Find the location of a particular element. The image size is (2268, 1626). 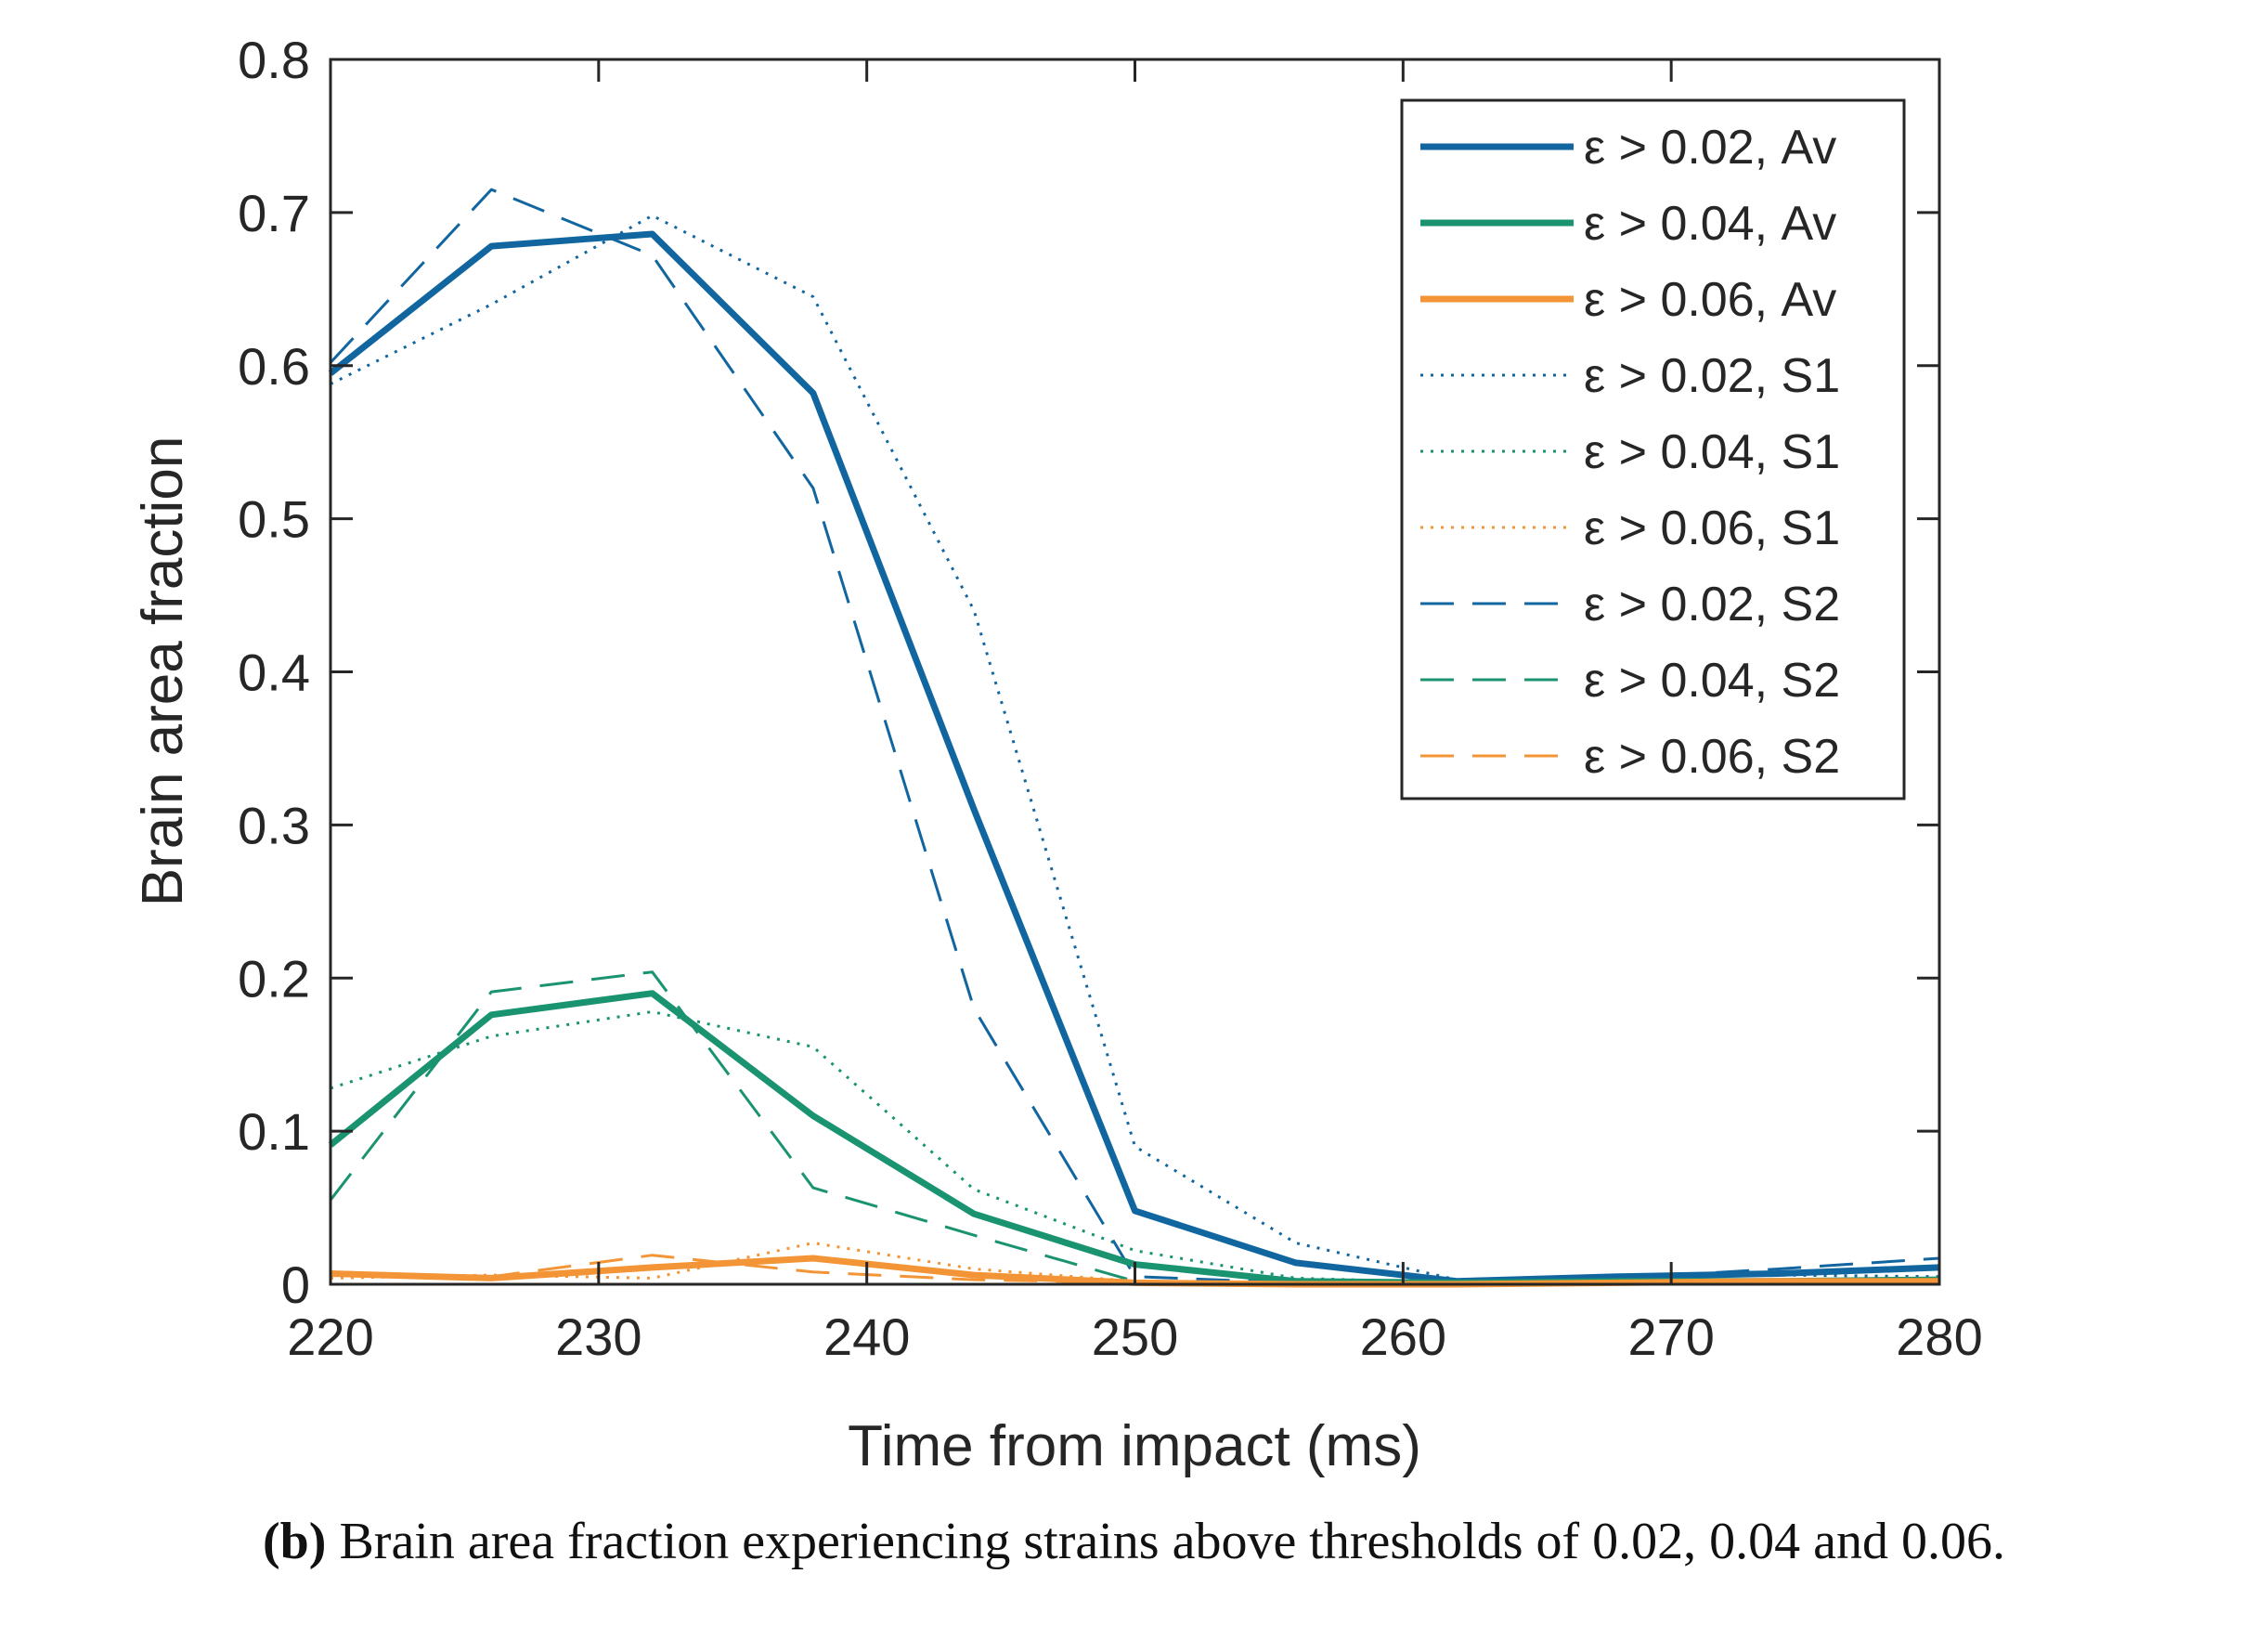

x-axis-label: Time from impact (ms) is located at coordinates (1134, 1446).